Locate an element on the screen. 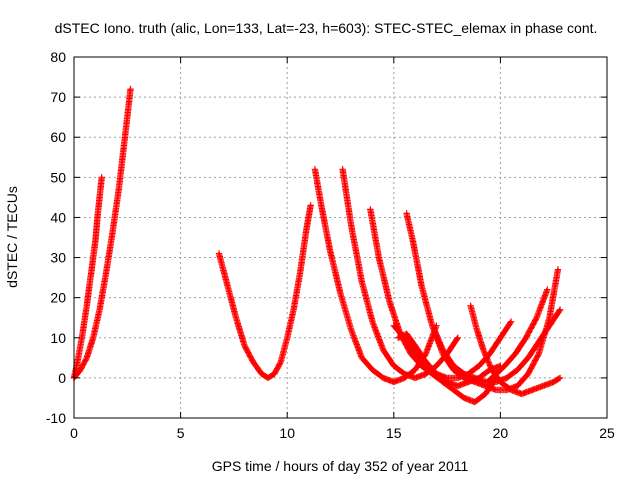  y-tick-label: 20 is located at coordinates (58, 298).